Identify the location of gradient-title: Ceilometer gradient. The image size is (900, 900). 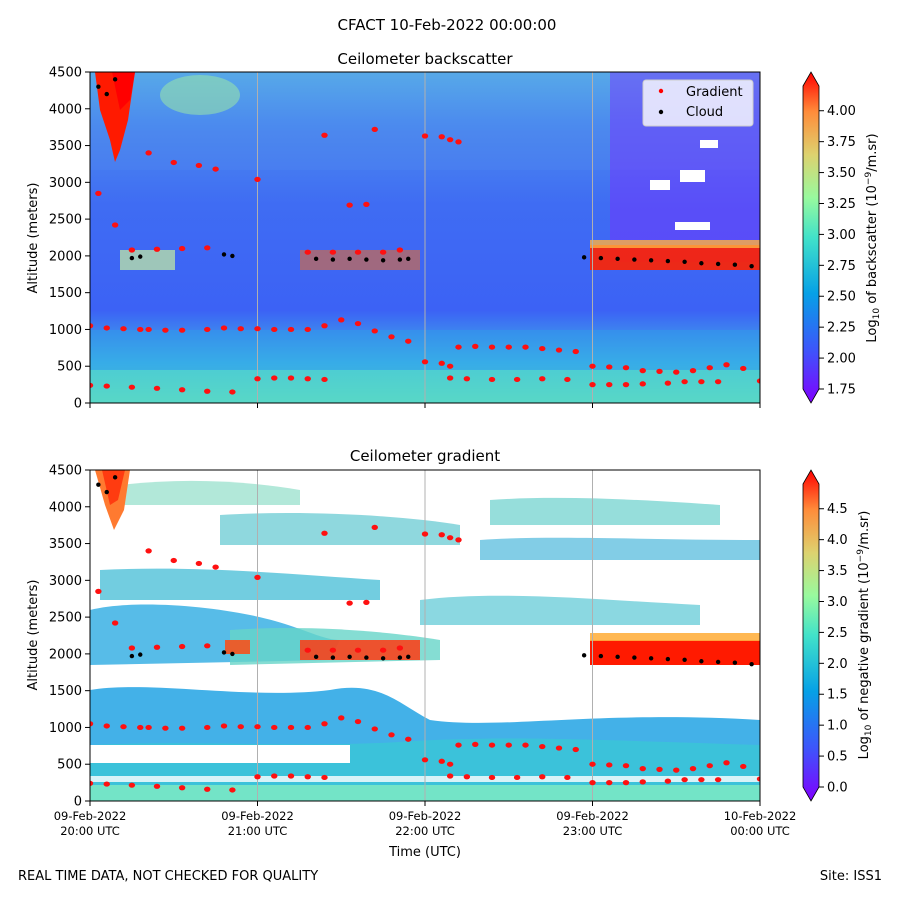
(425, 456).